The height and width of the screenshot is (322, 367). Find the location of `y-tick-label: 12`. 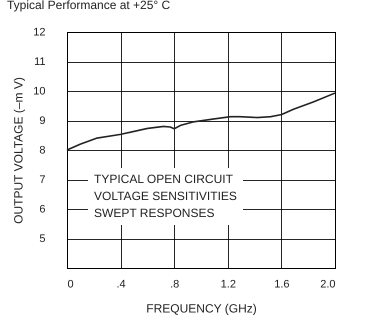

y-tick-label: 12 is located at coordinates (39, 32).